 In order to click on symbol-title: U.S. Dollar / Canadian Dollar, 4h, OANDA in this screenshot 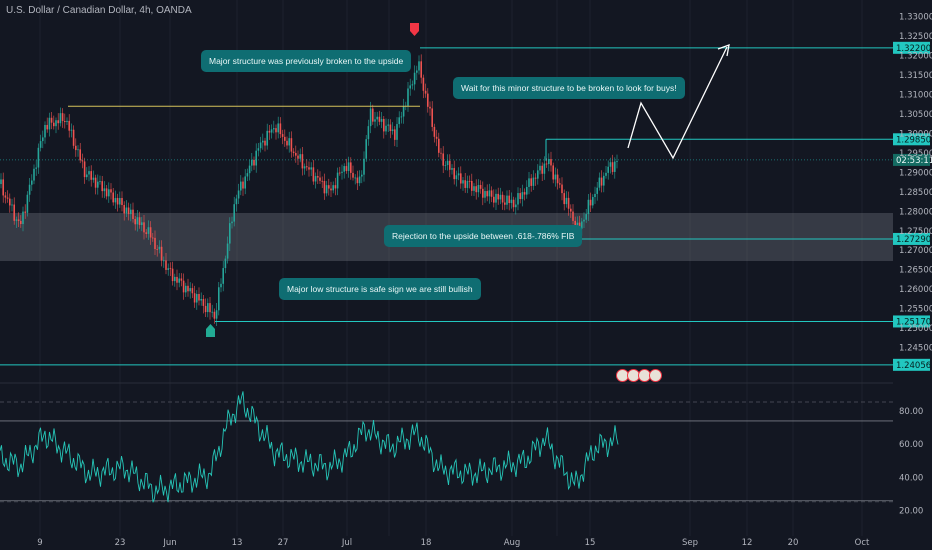, I will do `click(99, 10)`.